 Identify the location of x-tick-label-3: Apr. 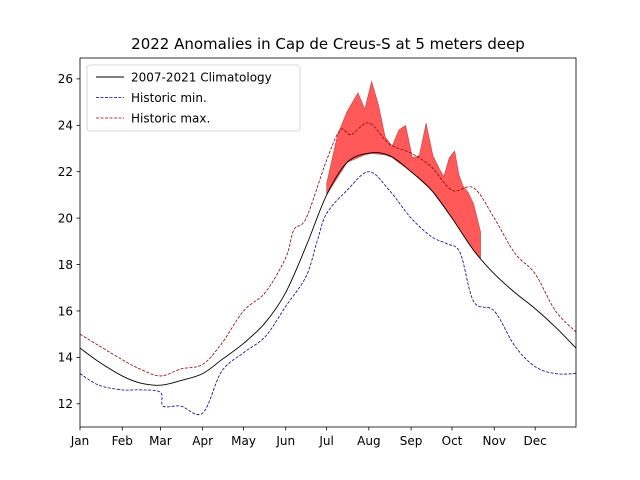
(202, 441).